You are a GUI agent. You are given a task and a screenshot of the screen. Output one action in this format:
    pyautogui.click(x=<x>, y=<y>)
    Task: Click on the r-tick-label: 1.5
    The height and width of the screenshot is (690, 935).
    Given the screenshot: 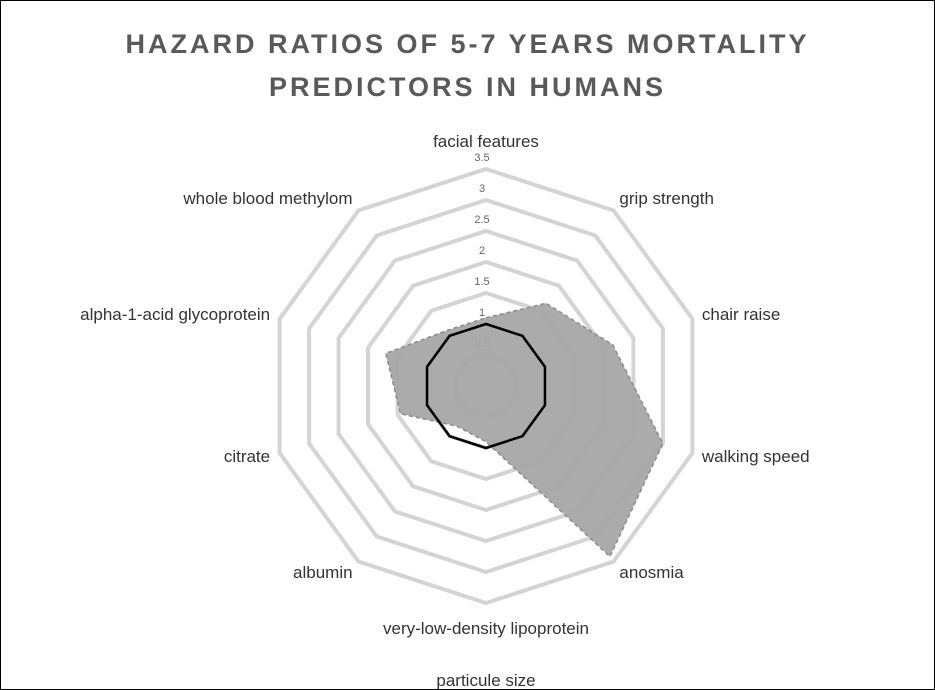 What is the action you would take?
    pyautogui.click(x=481, y=282)
    